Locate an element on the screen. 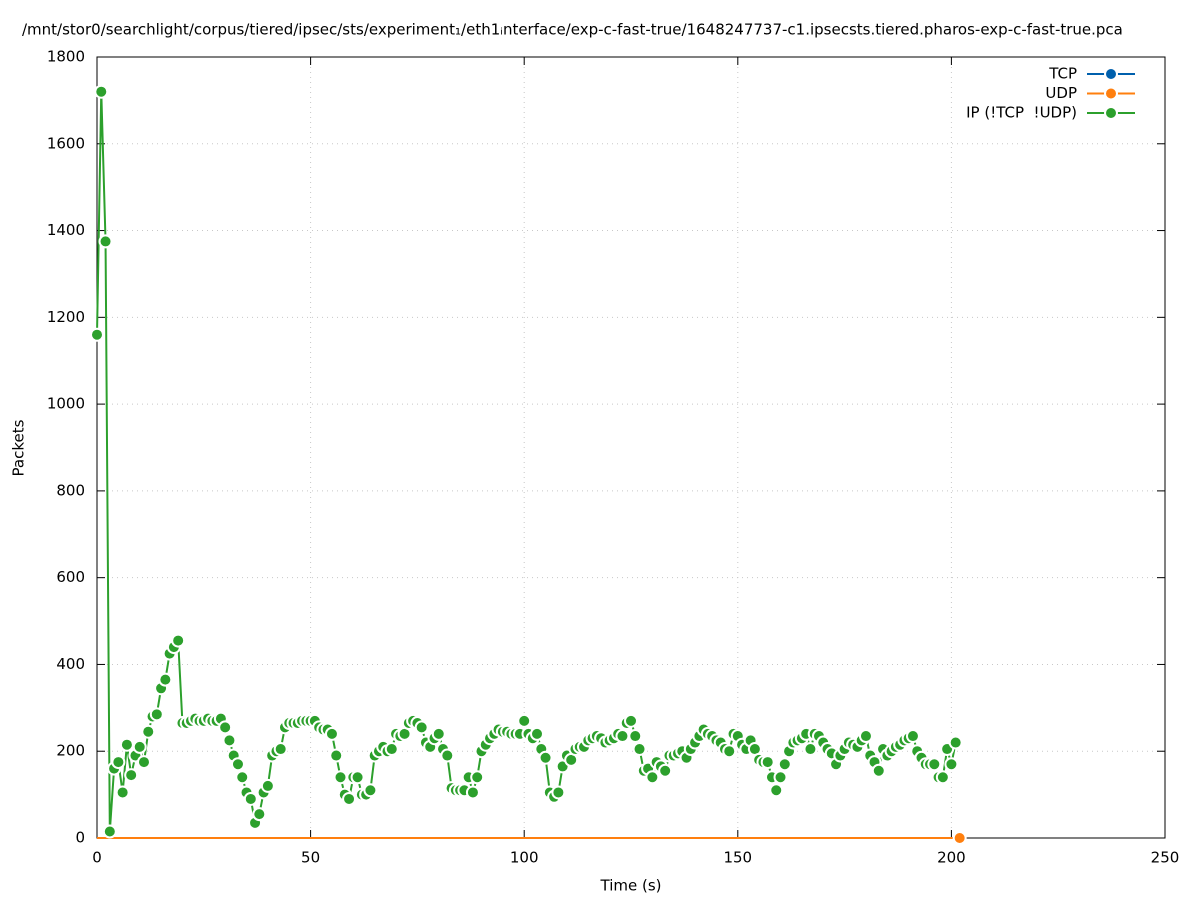 The image size is (1197, 900). x-tick-label: 150 is located at coordinates (737, 858).